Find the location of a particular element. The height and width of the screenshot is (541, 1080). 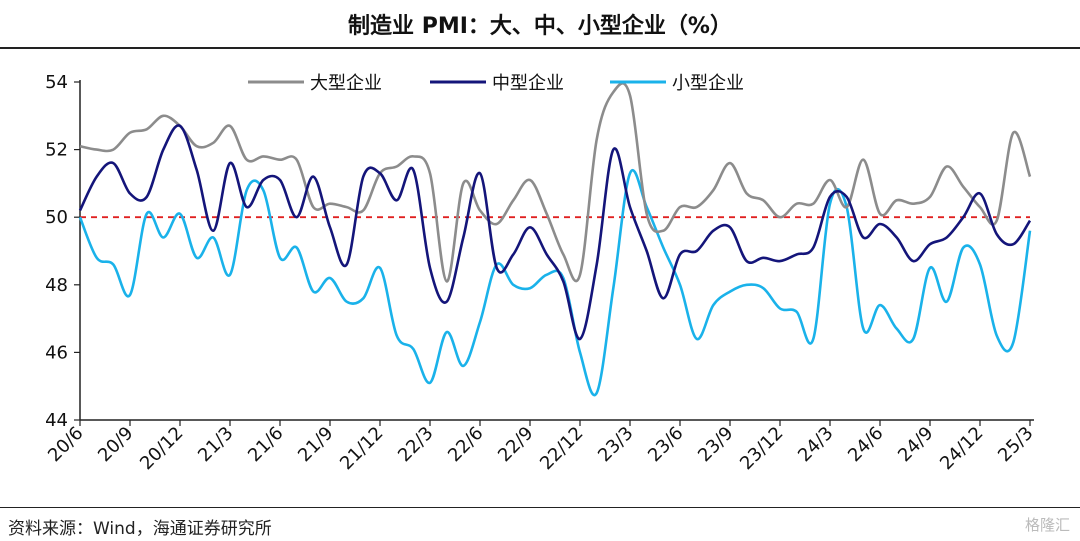

footer-rule is located at coordinates (540, 507).